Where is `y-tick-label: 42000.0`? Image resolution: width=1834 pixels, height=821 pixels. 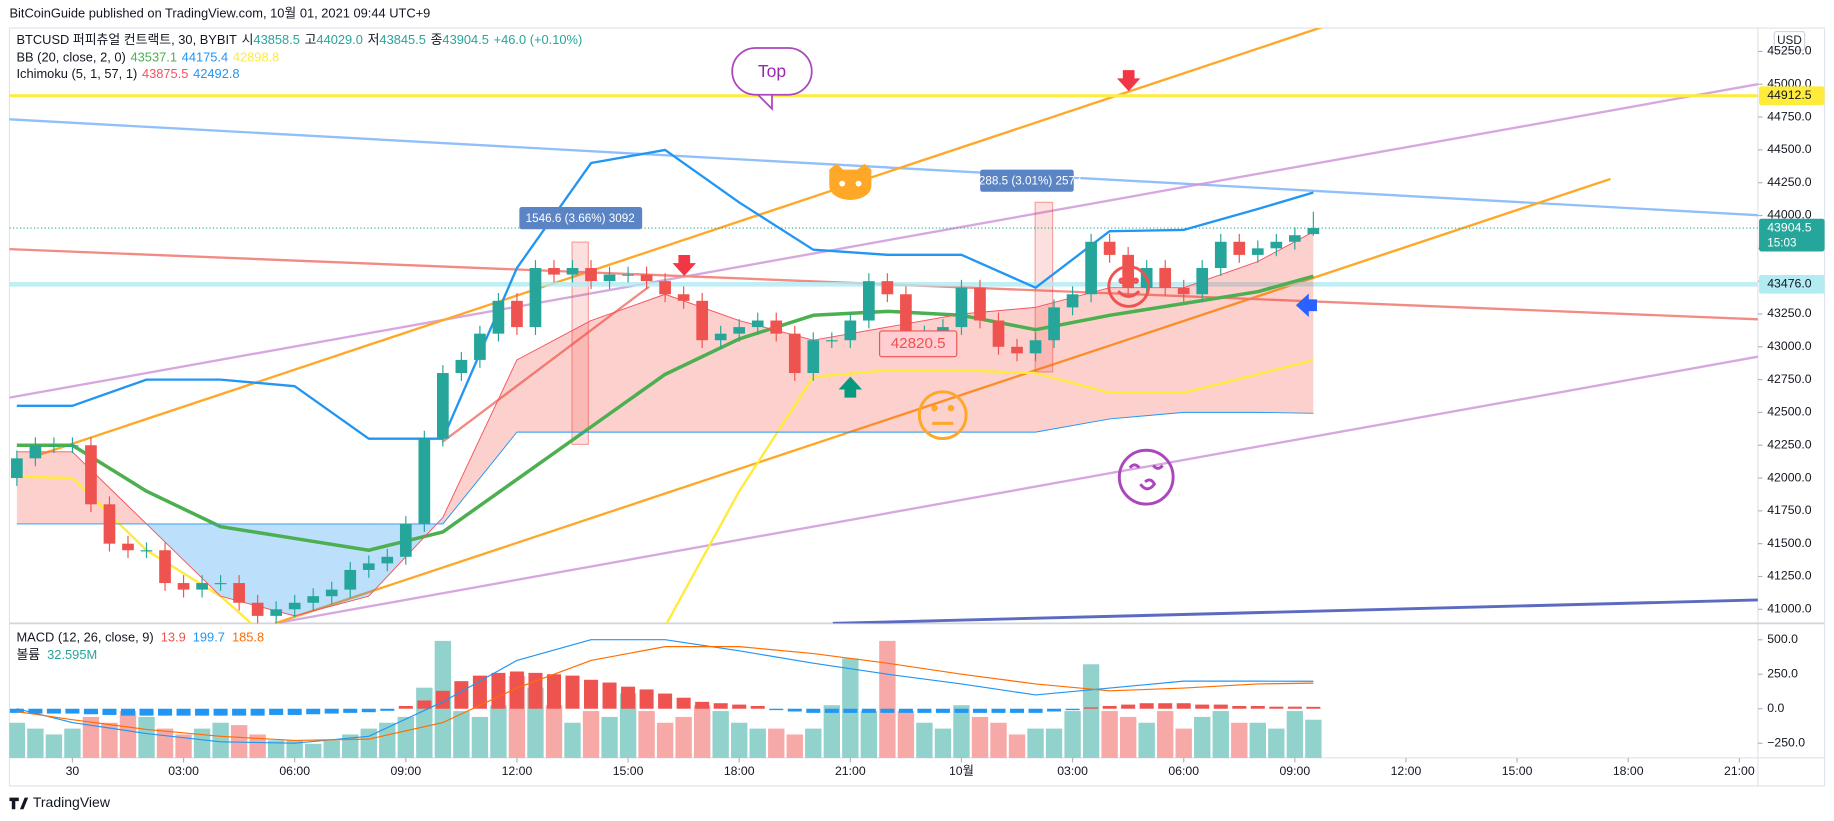
y-tick-label: 42000.0 is located at coordinates (1789, 477).